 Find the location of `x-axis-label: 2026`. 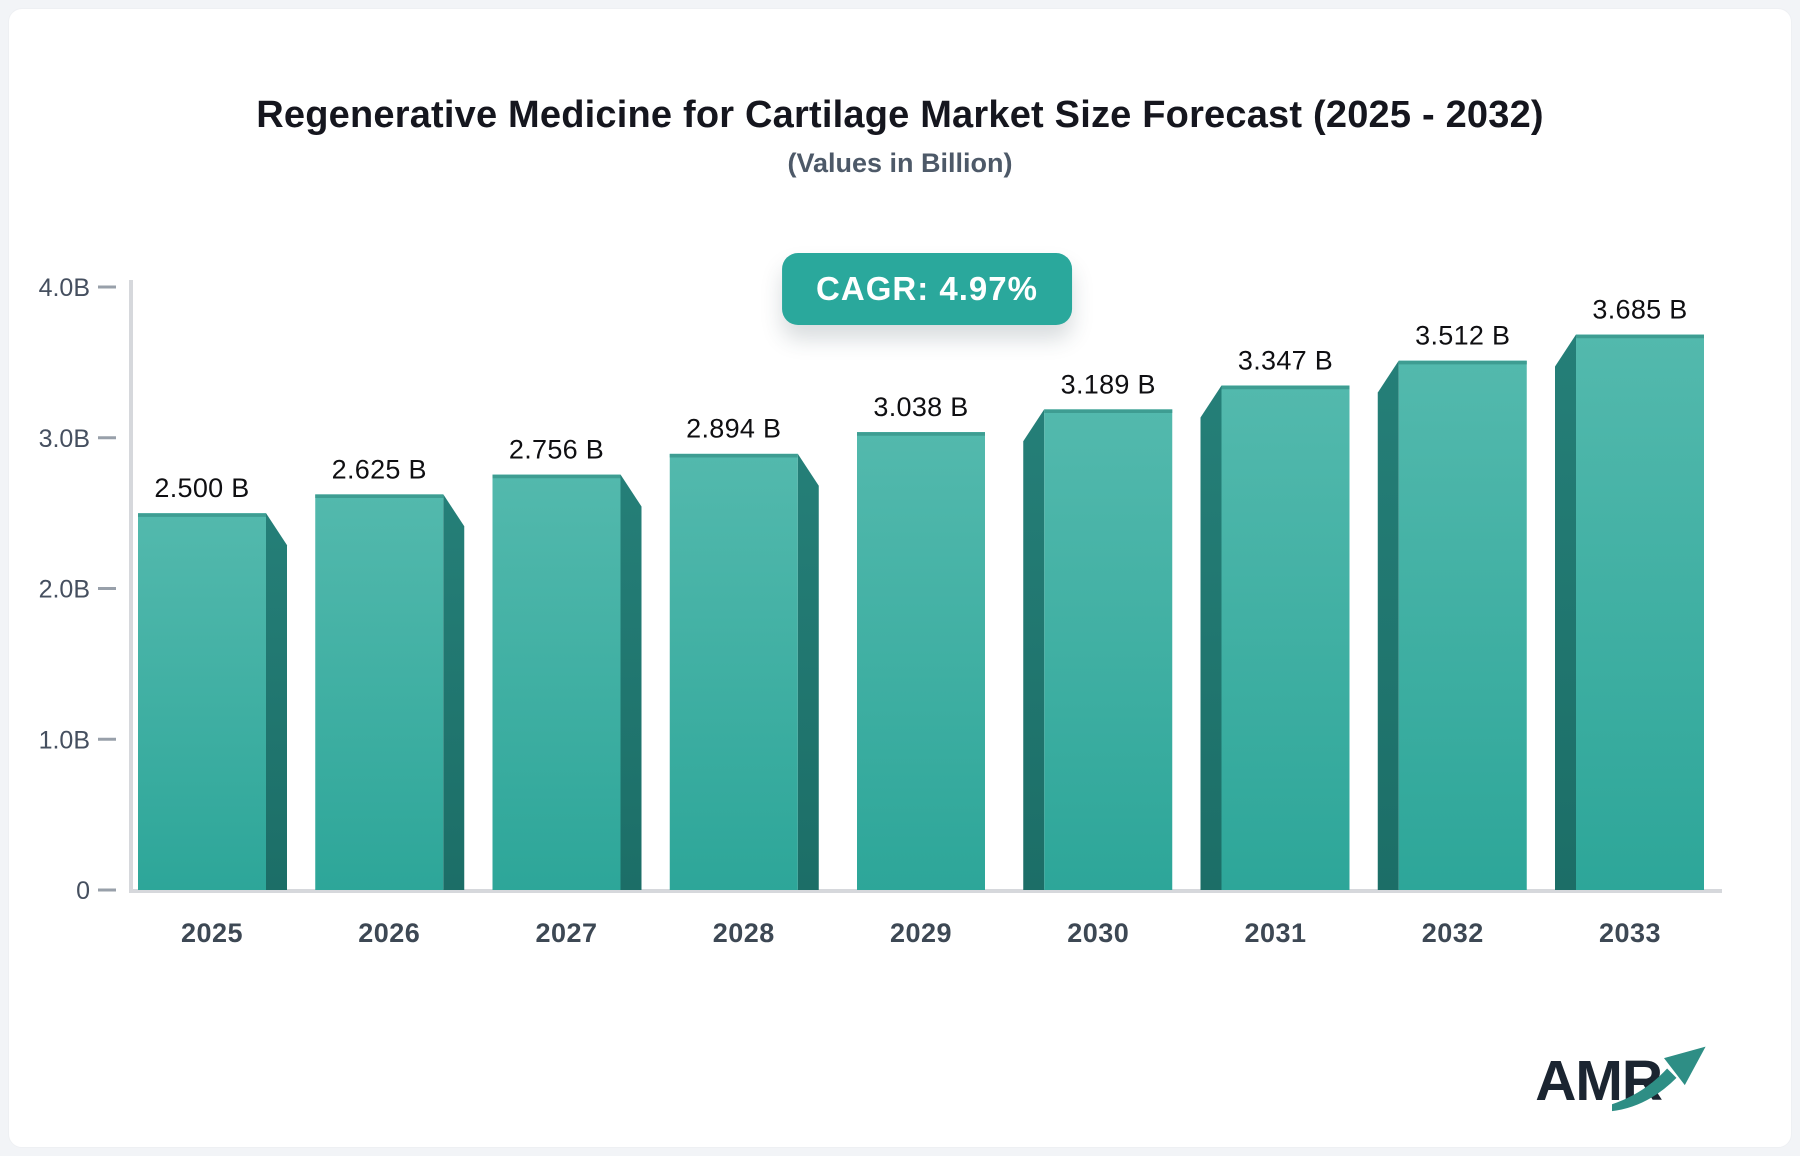

x-axis-label: 2026 is located at coordinates (389, 933).